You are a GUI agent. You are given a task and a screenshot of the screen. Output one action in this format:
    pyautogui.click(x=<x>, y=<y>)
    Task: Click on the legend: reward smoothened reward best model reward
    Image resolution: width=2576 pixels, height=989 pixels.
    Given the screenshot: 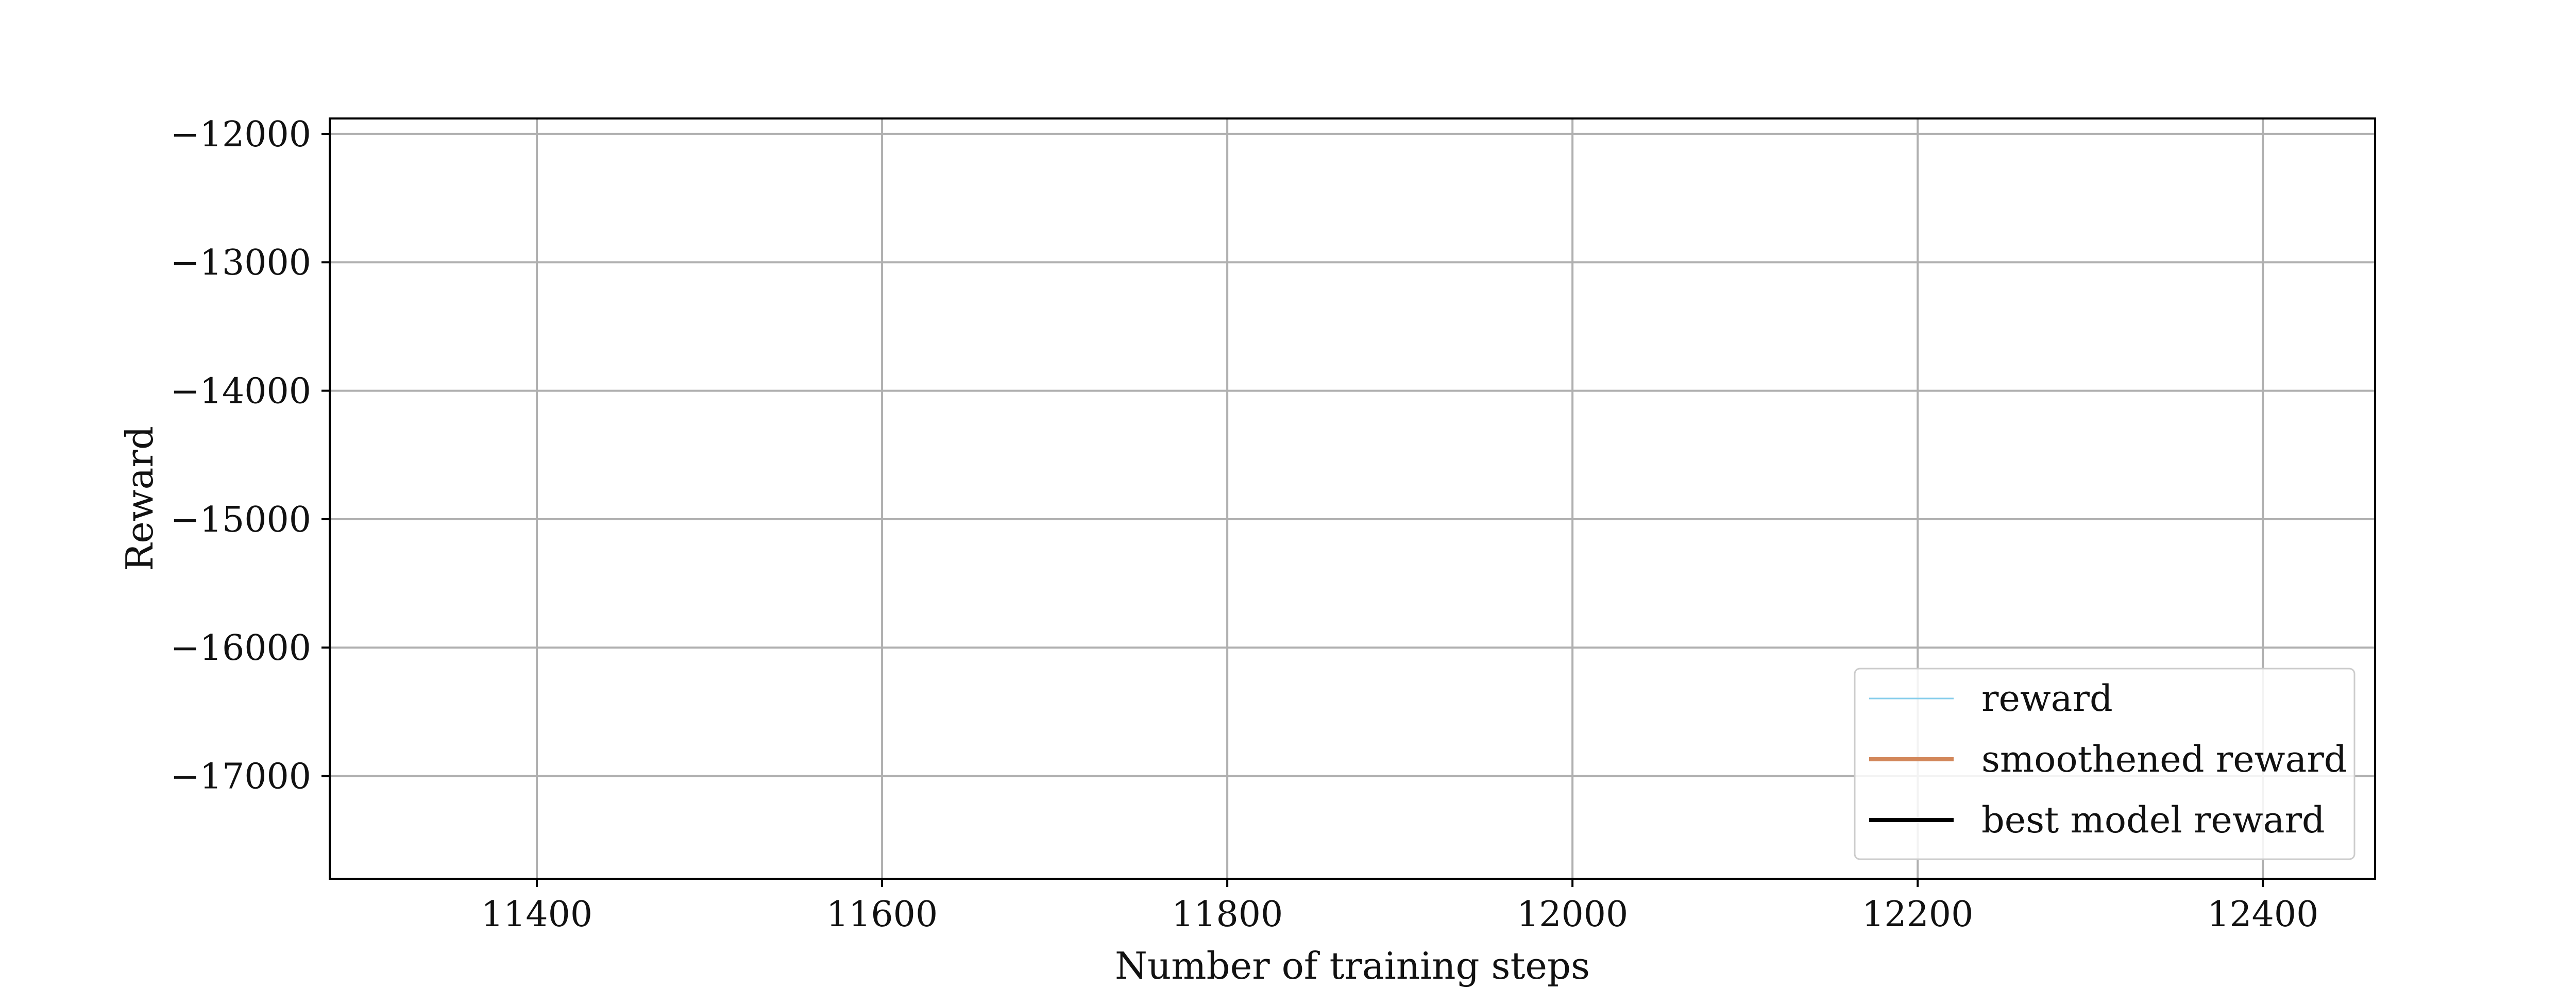 What is the action you would take?
    pyautogui.click(x=2104, y=764)
    